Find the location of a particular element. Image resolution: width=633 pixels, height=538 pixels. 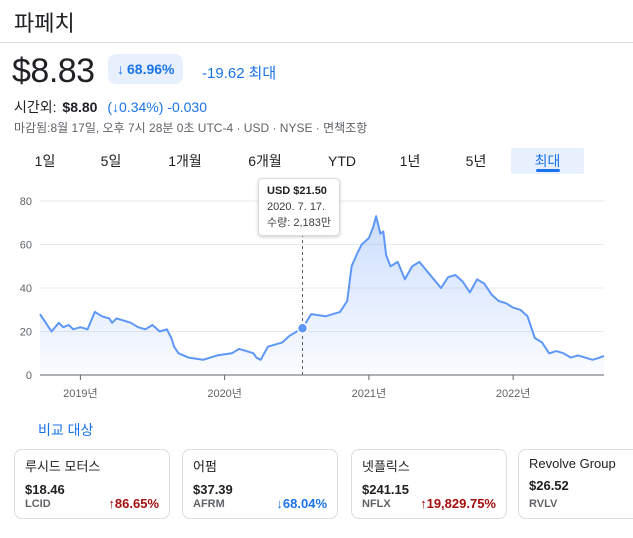

range-tabs: 1일 5일 1개월 6개월 YTD 1년 5년 최대 is located at coordinates (314, 161).